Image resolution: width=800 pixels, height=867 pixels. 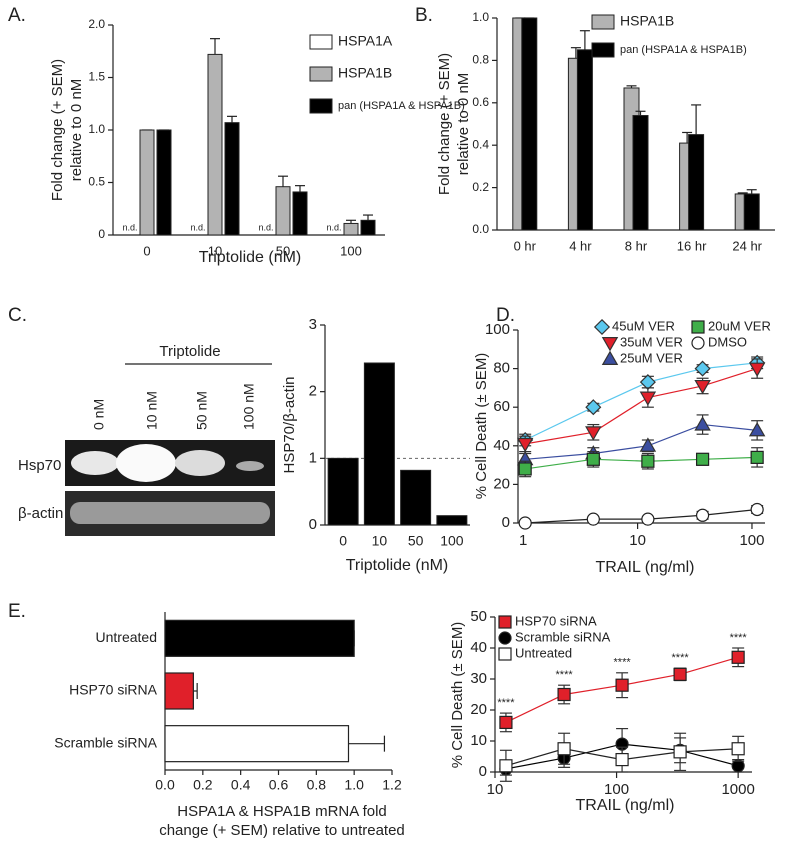 I want to click on legend-label: Scramble siRNA, so click(x=563, y=636).